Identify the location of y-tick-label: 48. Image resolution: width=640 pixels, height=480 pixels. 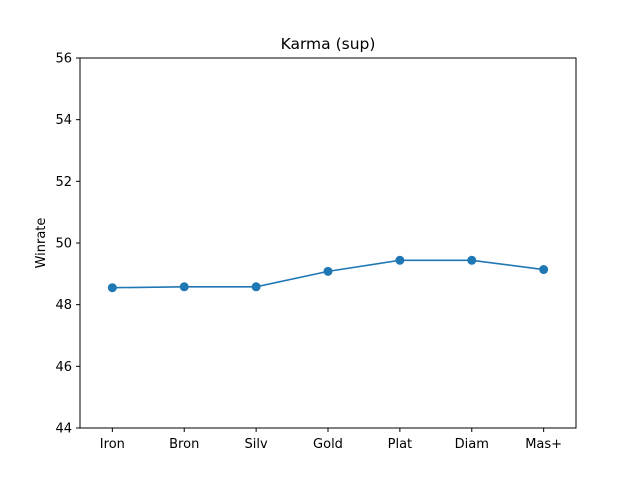
(63, 305).